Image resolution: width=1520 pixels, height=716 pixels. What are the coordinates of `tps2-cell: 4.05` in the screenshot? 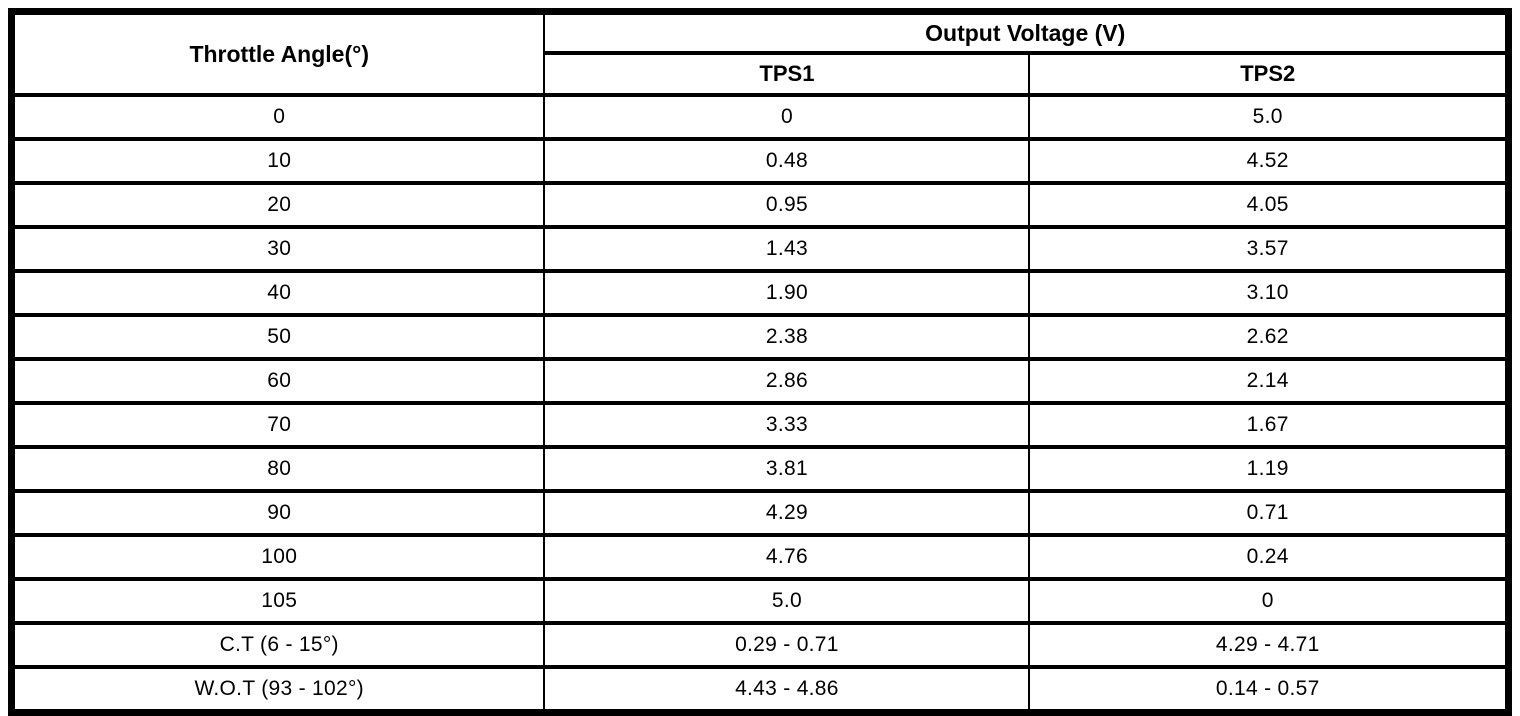 It's located at (1269, 205).